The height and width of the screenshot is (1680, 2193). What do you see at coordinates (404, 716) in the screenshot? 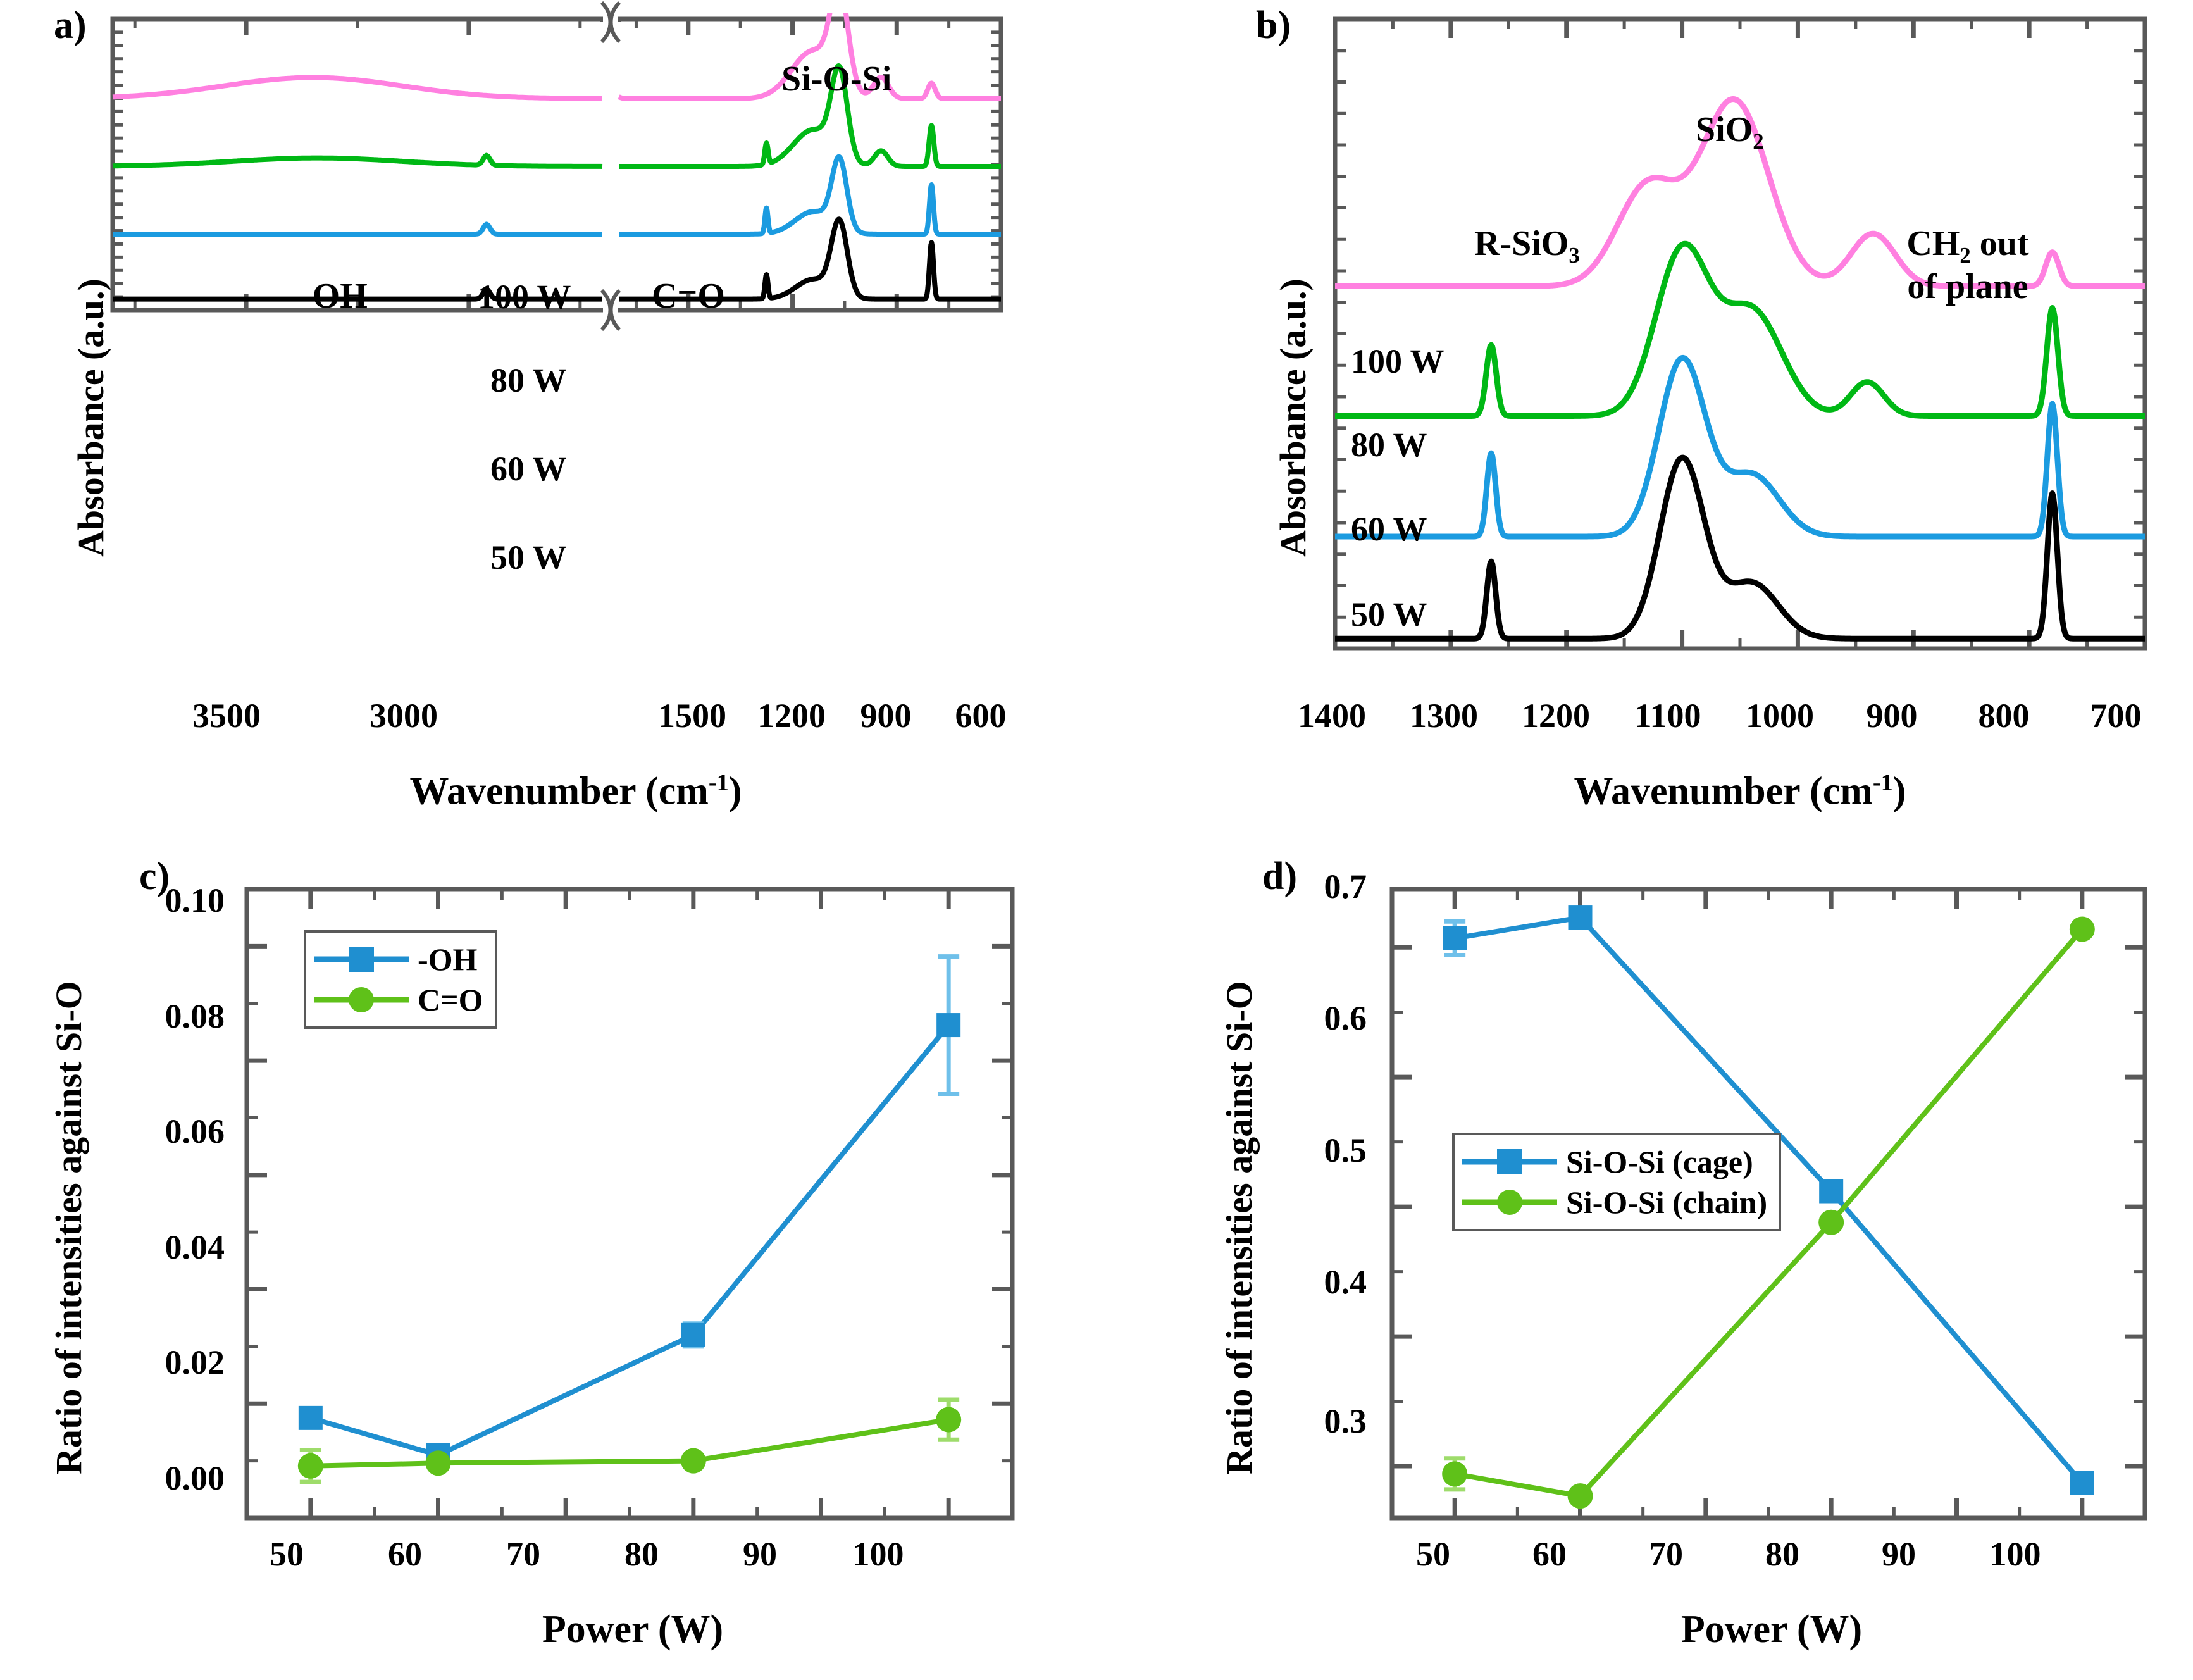
I see `panel-a-xtick-3000: 3000` at bounding box center [404, 716].